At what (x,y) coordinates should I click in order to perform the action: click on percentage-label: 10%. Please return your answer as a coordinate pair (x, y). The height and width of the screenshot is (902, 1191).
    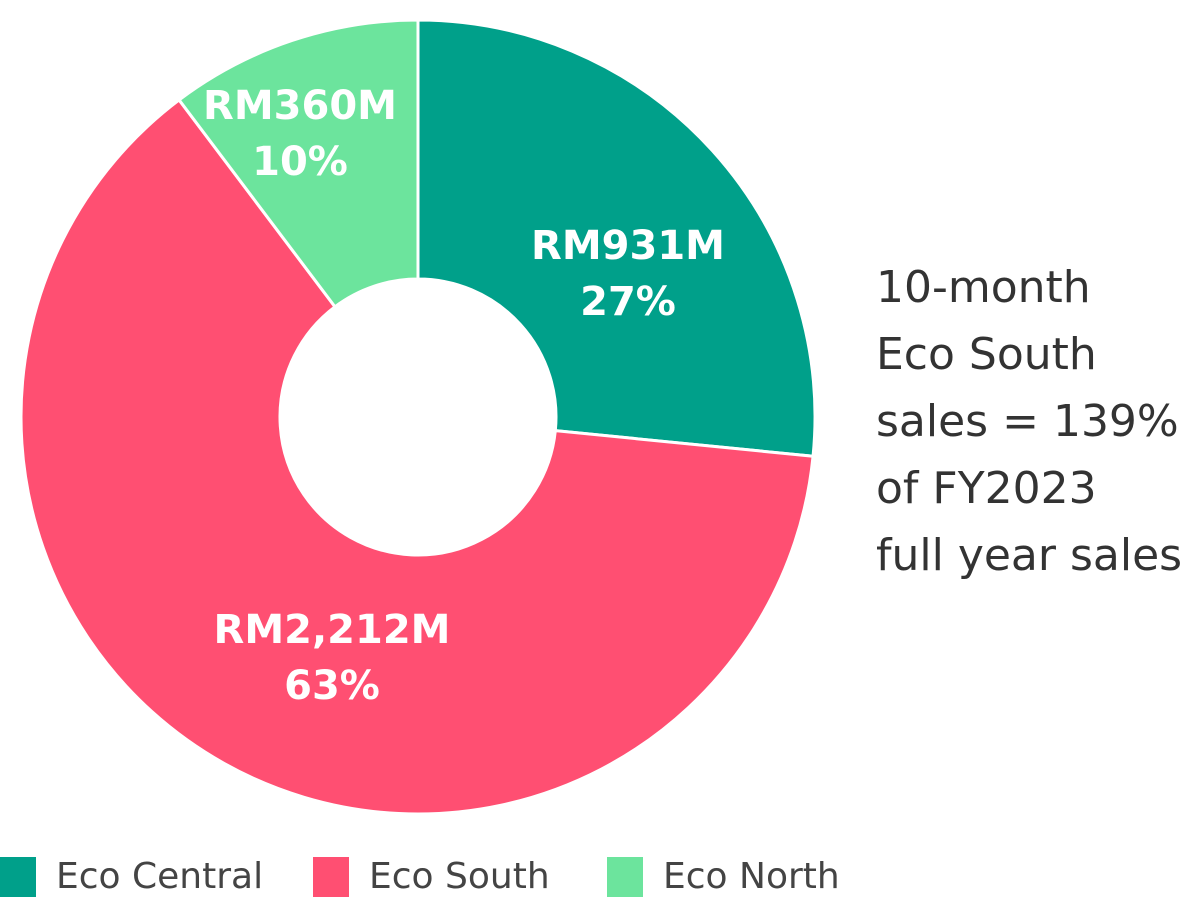
    Looking at the image, I should click on (300, 162).